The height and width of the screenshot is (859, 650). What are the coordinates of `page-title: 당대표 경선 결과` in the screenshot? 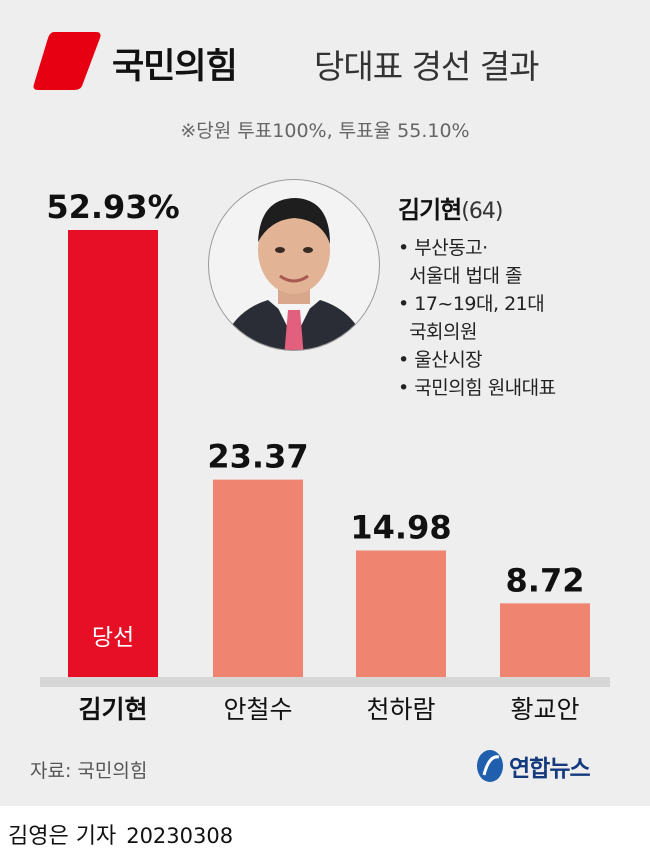 It's located at (426, 66).